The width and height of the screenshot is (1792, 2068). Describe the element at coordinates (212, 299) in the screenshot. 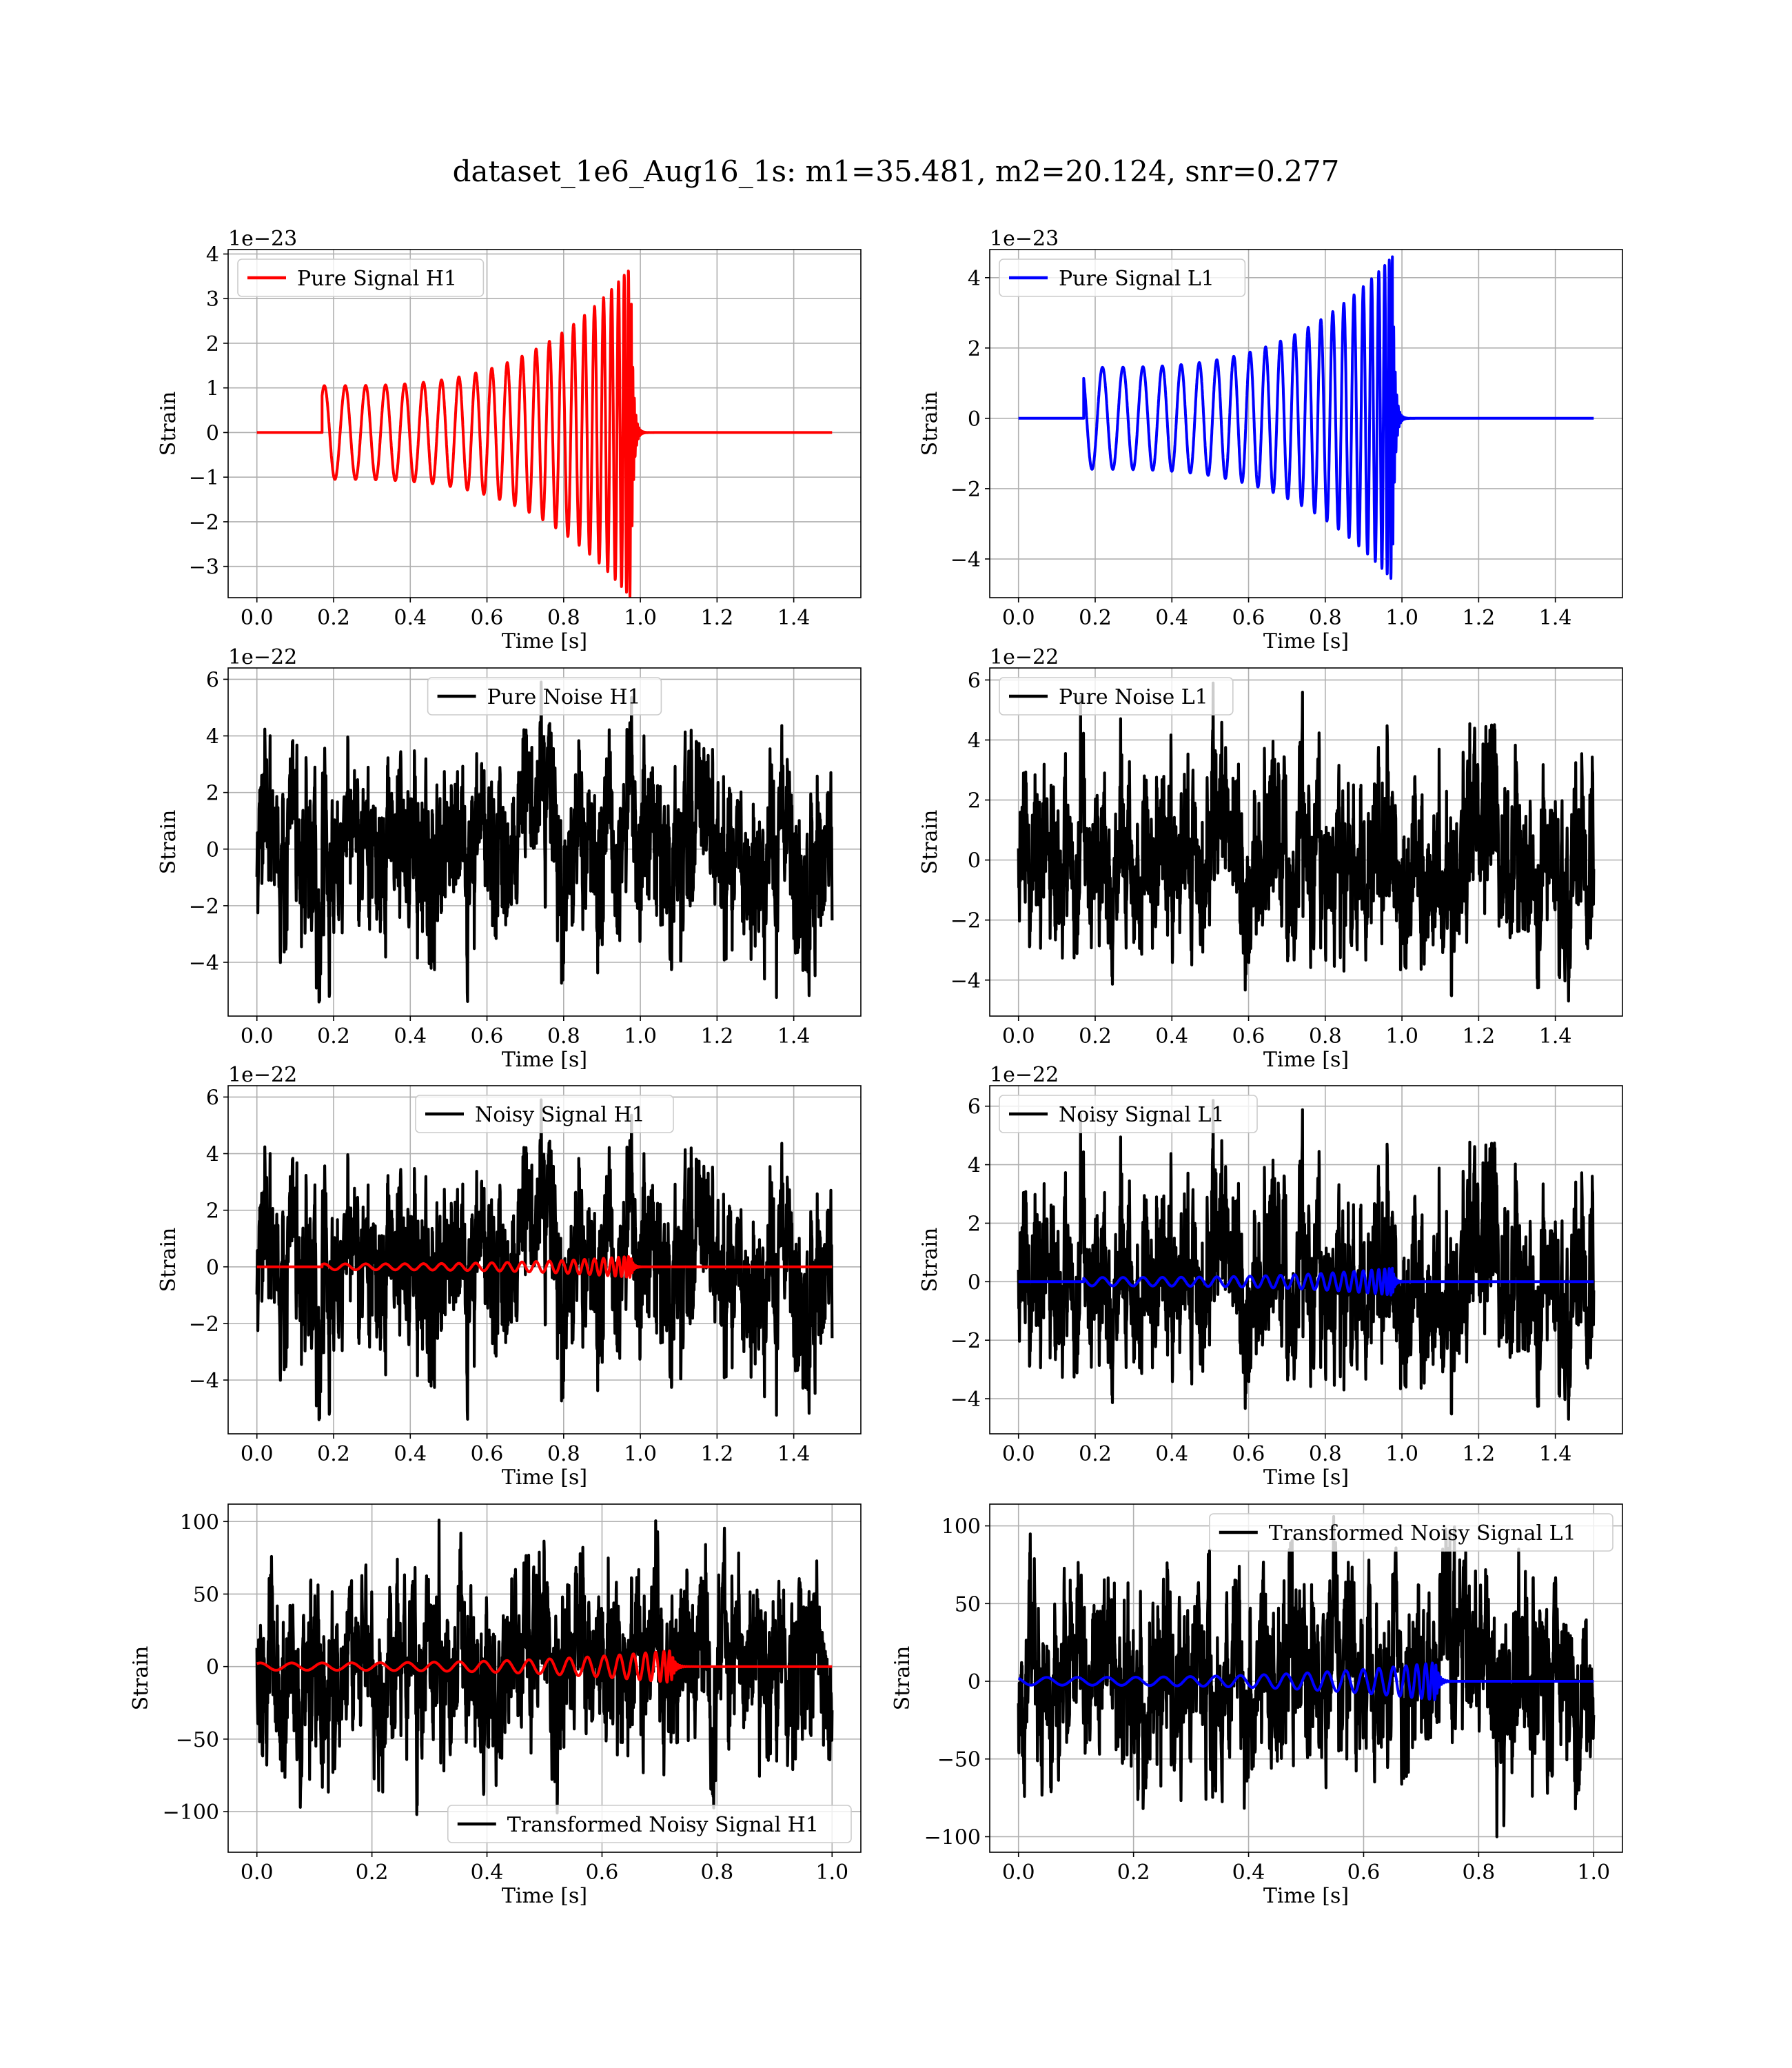

I see `y-tick-label: 3` at that location.